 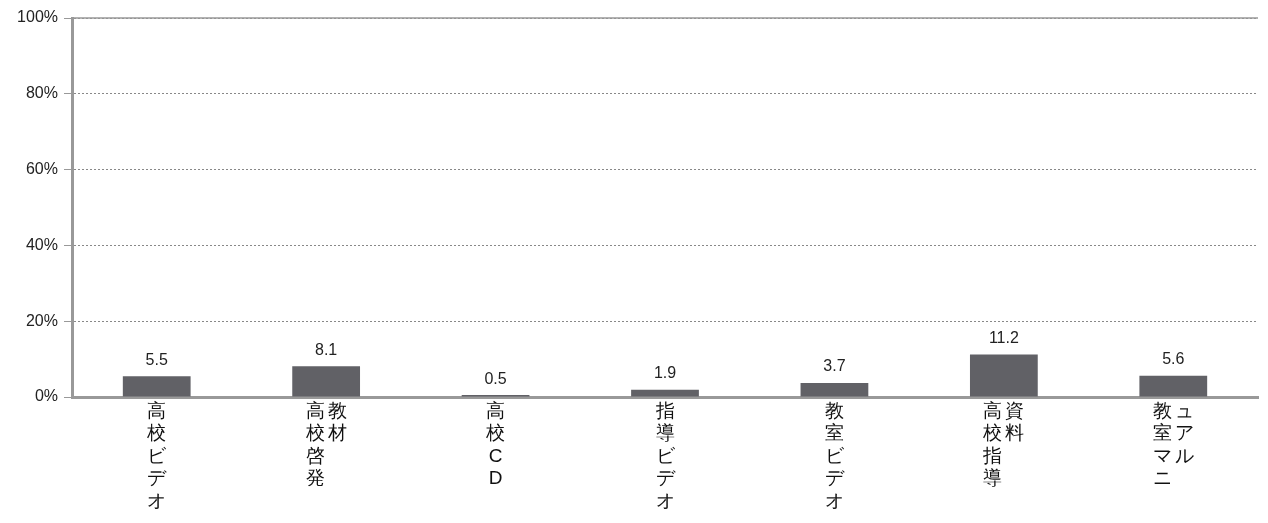 What do you see at coordinates (665, 455) in the screenshot?
I see `x-tick-label: 指導ビデオ` at bounding box center [665, 455].